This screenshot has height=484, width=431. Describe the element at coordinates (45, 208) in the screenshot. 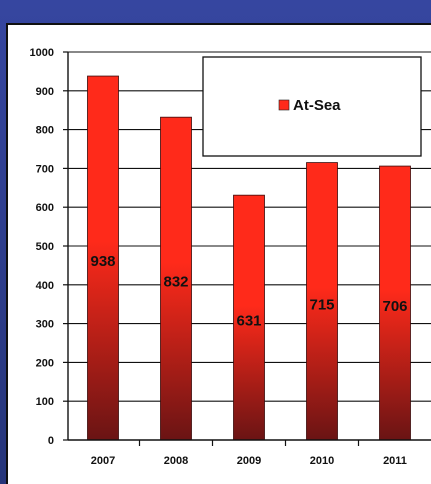

I see `y-tick-label: 600` at that location.